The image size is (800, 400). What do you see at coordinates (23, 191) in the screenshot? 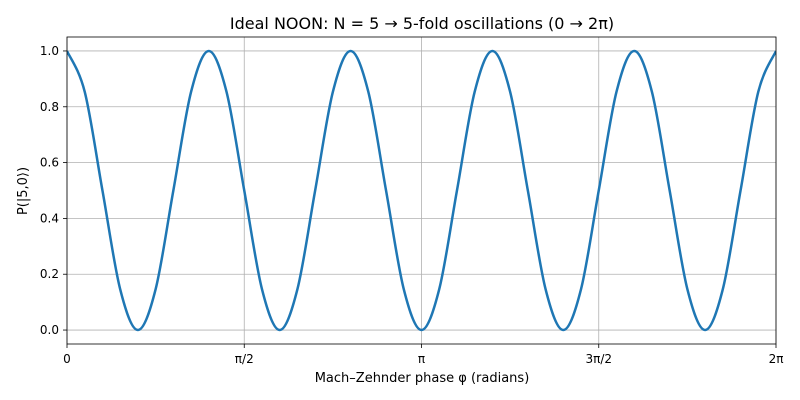
I see `y-axis-label: P(|5,0⟩)` at bounding box center [23, 191].